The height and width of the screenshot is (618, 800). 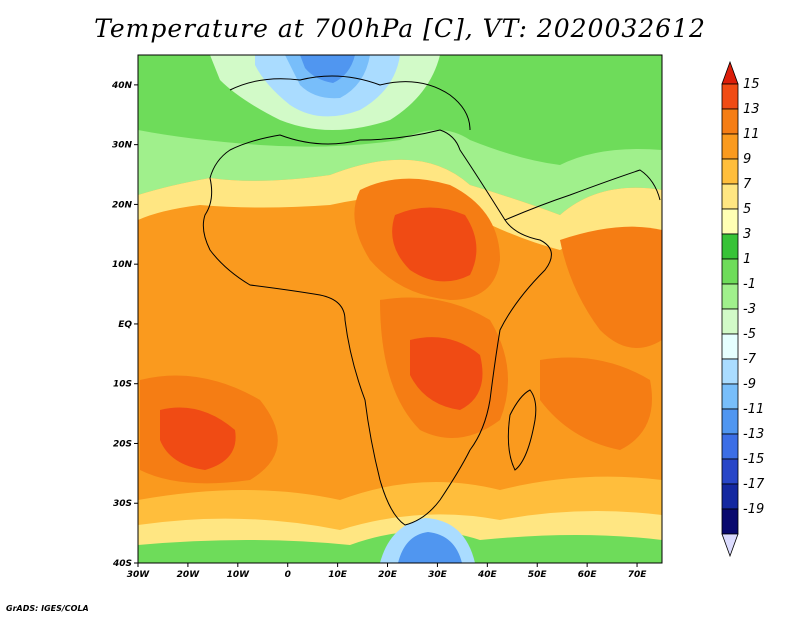 I want to click on lon-tick-label: 20W, so click(x=189, y=575).